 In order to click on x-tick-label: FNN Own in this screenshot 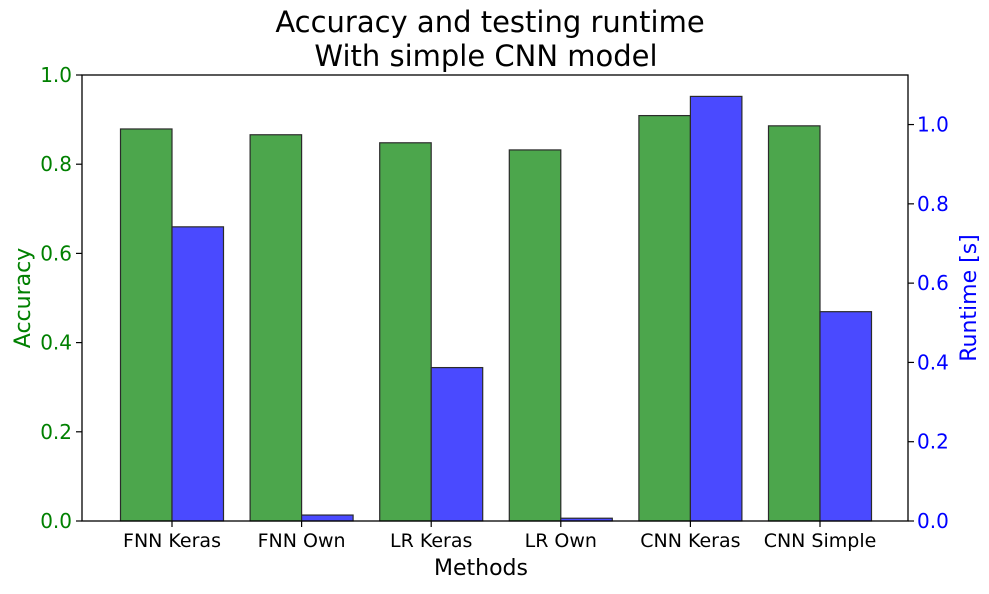, I will do `click(302, 541)`.